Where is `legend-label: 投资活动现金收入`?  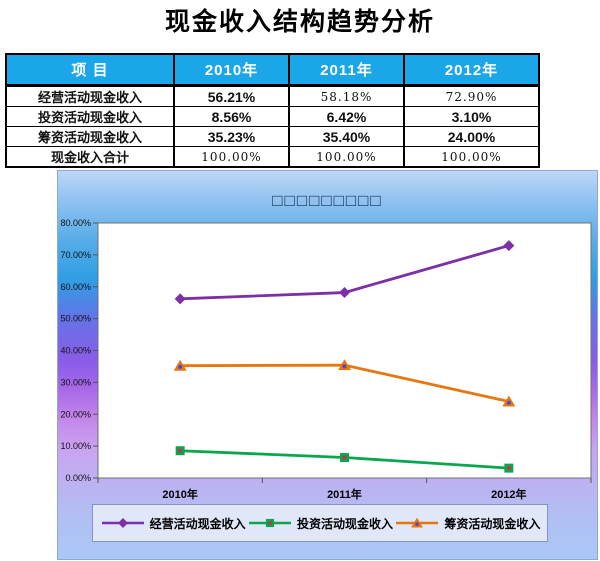 legend-label: 投资活动现金收入 is located at coordinates (344, 523).